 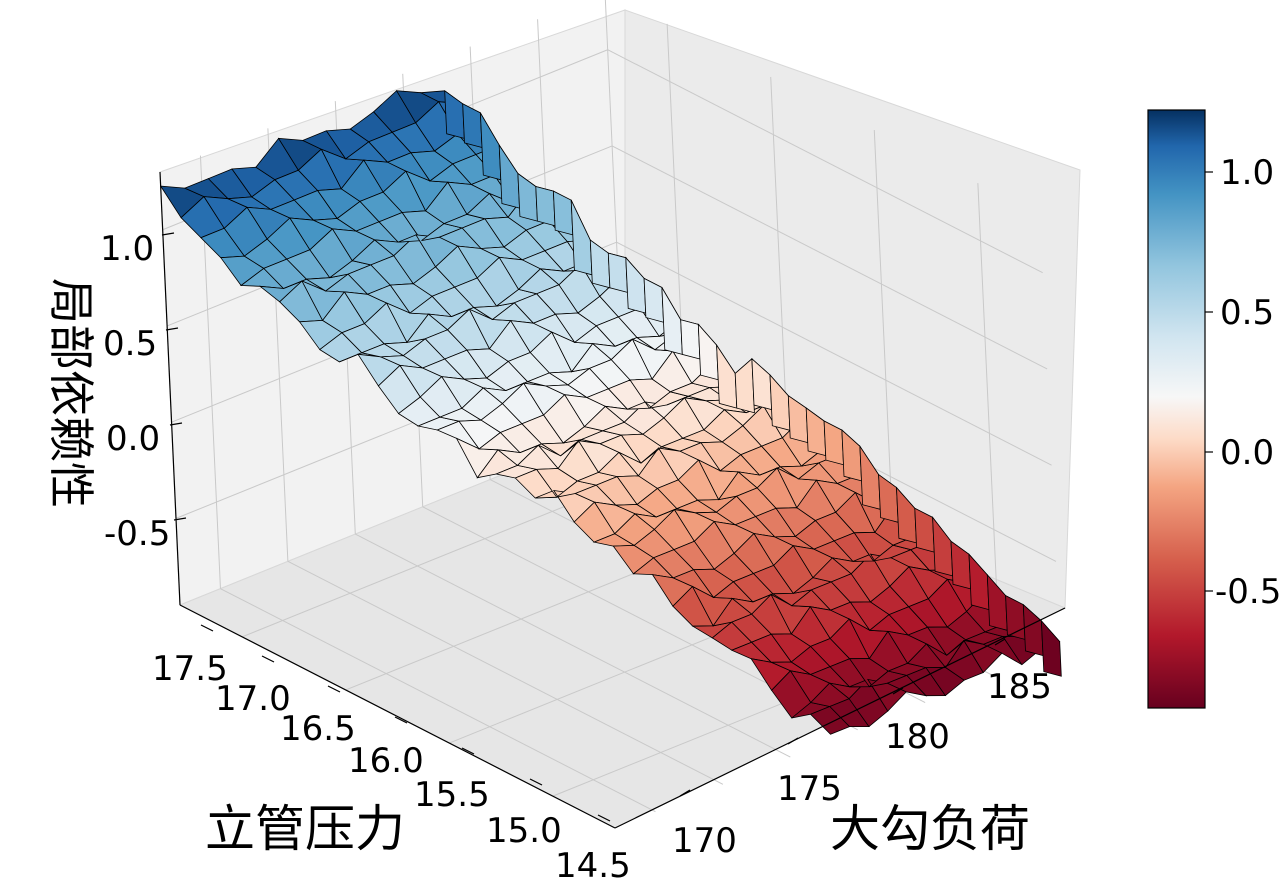 What do you see at coordinates (988, 400) in the screenshot?
I see `x-grid-line` at bounding box center [988, 400].